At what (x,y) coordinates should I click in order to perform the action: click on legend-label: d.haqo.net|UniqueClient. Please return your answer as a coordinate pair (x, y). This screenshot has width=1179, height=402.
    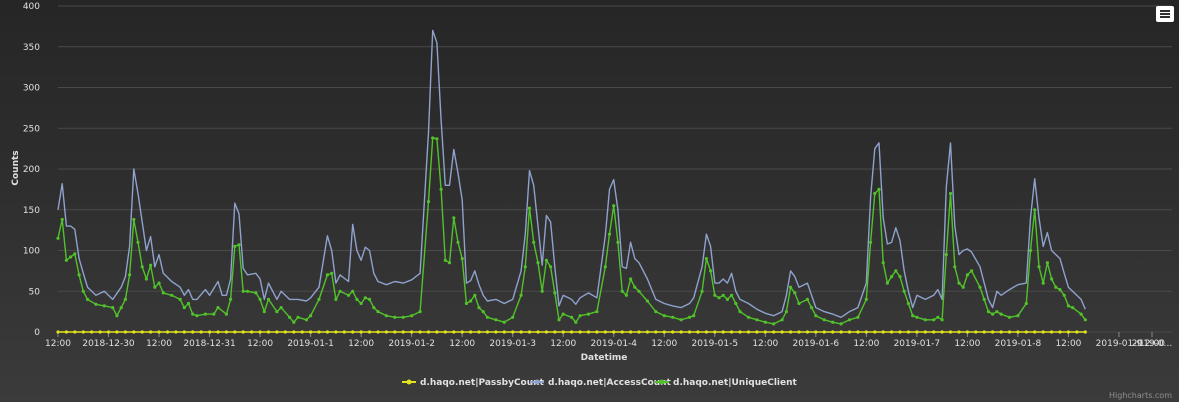
    Looking at the image, I should click on (735, 383).